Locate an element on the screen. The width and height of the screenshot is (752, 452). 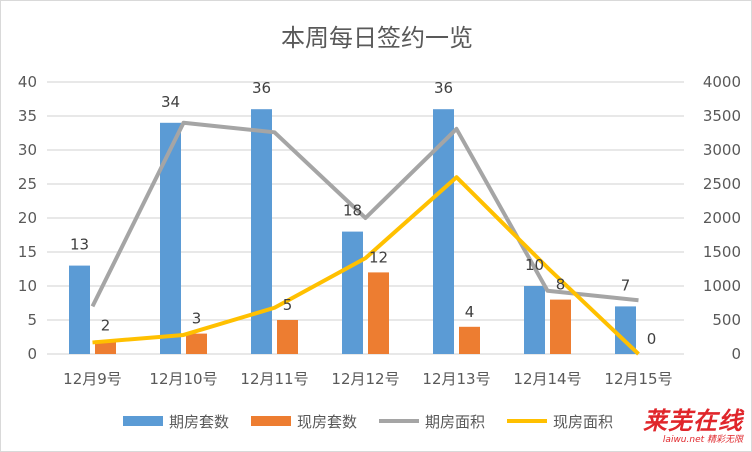
right-axis-tick: 3000 is located at coordinates (722, 150).